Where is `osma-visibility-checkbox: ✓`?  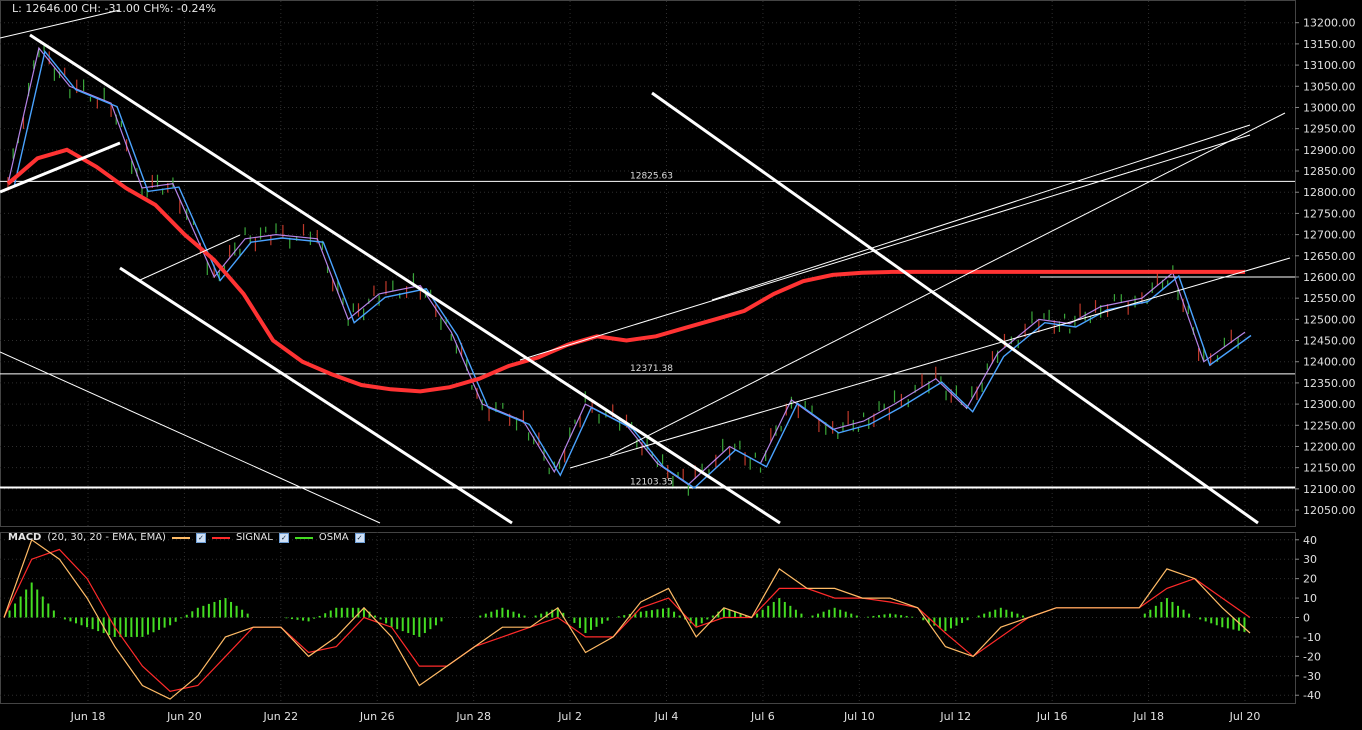 osma-visibility-checkbox: ✓ is located at coordinates (359, 537).